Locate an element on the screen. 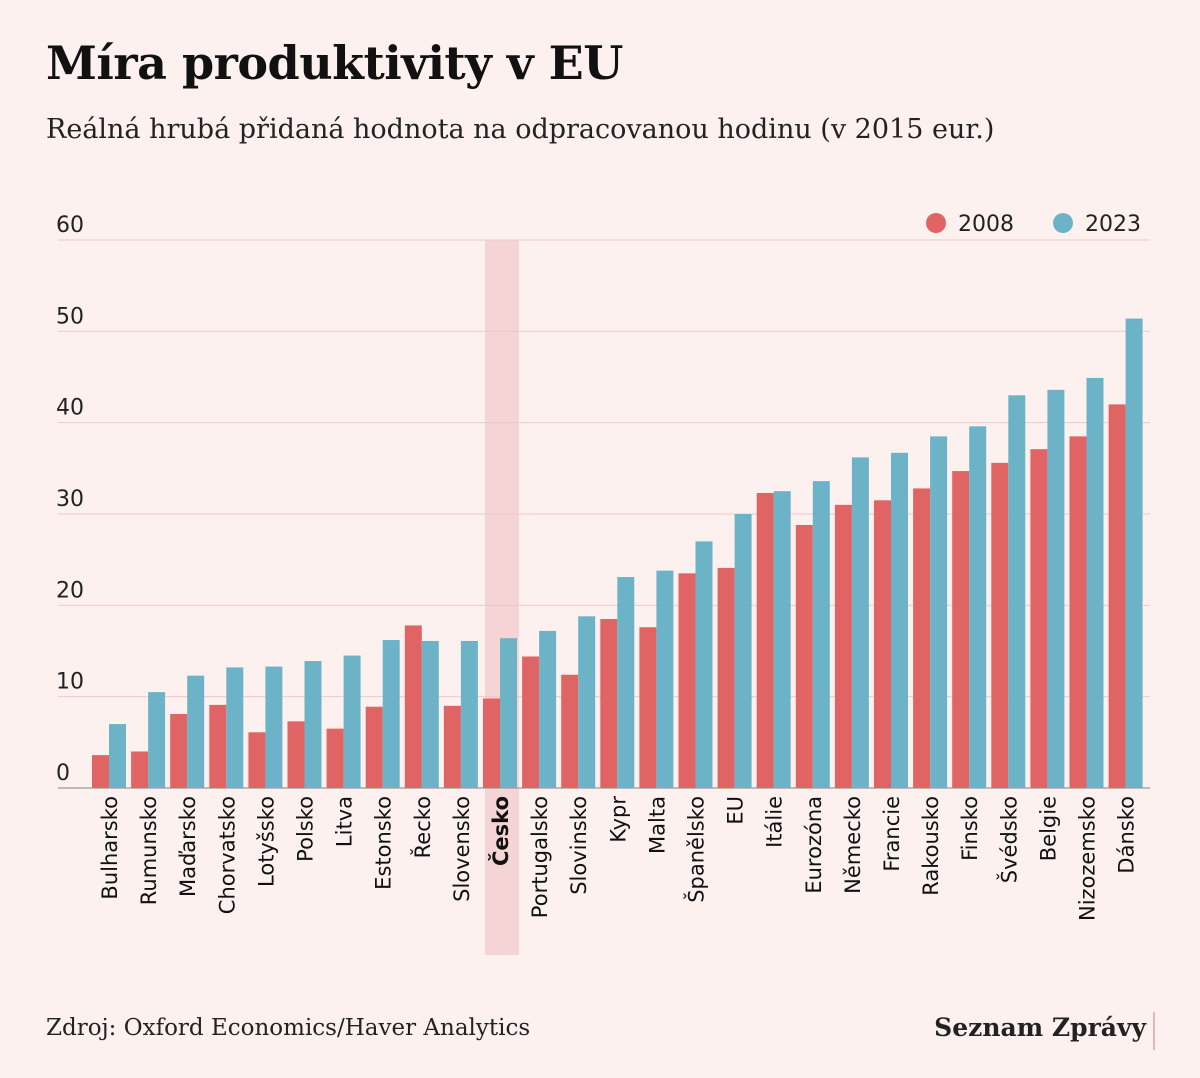 The width and height of the screenshot is (1200, 1078). chart-title: Míra produktivity v EU is located at coordinates (334, 63).